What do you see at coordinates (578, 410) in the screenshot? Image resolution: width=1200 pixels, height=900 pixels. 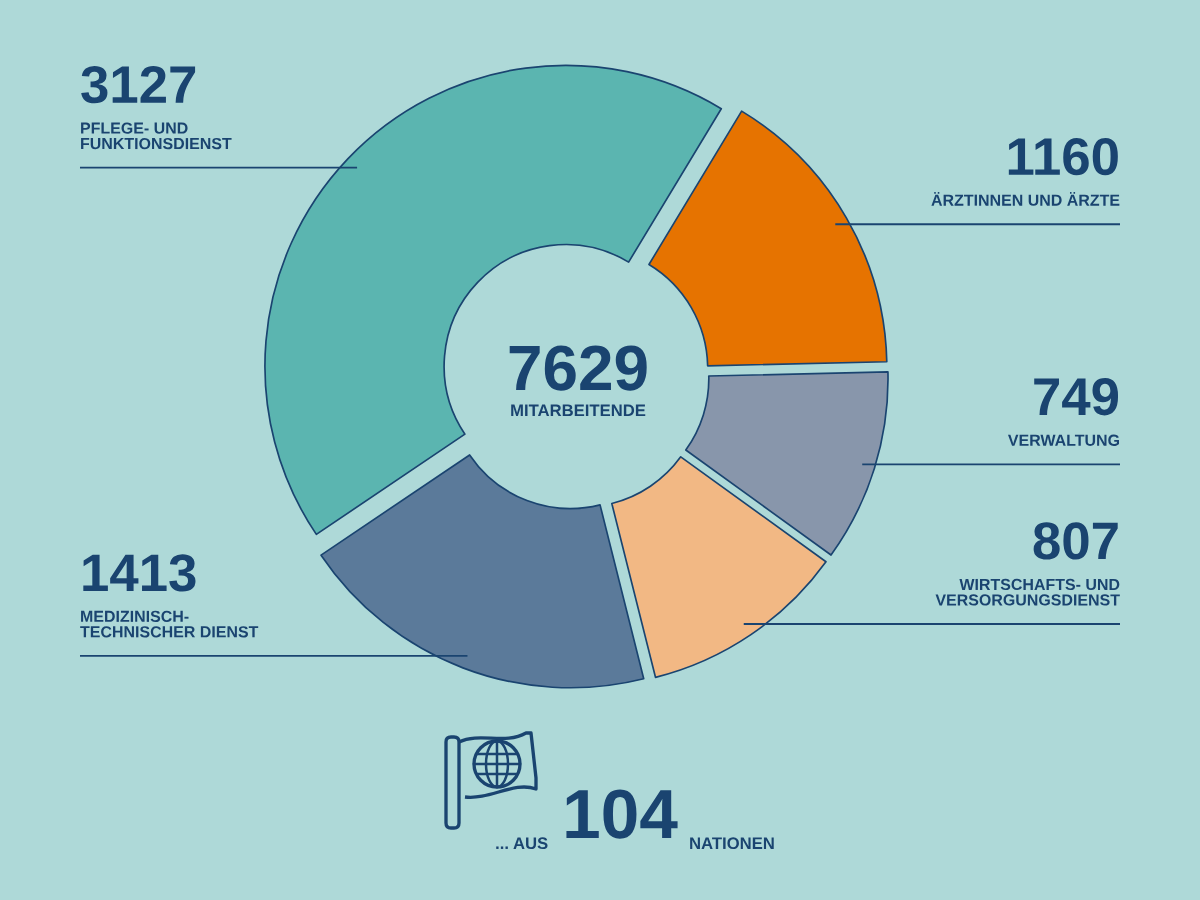 I see `text: MITARBEITENDE` at bounding box center [578, 410].